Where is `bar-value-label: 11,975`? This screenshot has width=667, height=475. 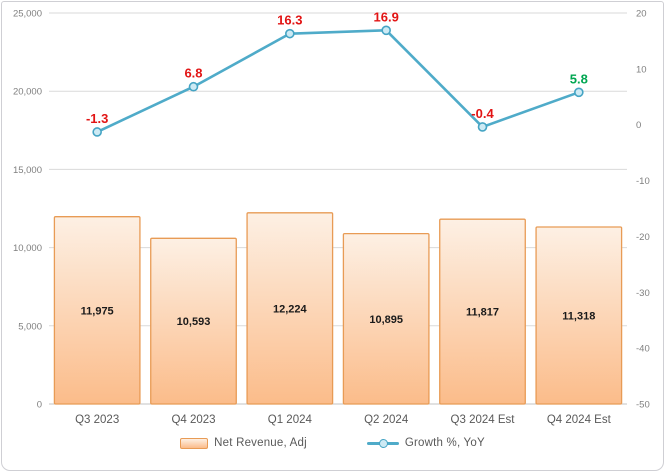 bar-value-label: 11,975 is located at coordinates (97, 311).